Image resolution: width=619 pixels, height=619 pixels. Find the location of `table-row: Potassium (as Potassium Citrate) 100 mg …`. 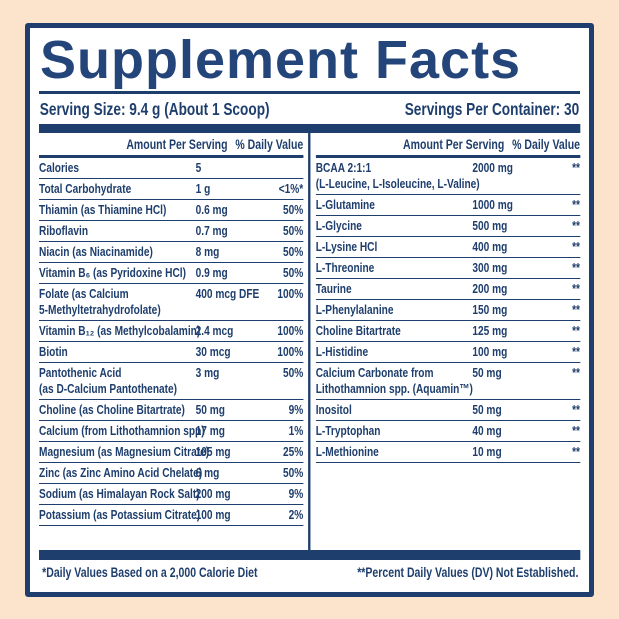

table-row: Potassium (as Potassium Citrate) 100 mg … is located at coordinates (171, 515).